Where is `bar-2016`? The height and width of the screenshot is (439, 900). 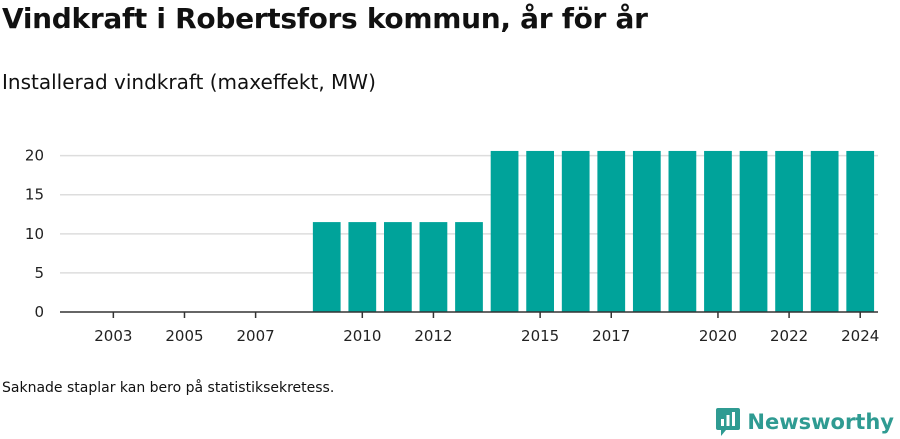
bar-2016 is located at coordinates (575, 231).